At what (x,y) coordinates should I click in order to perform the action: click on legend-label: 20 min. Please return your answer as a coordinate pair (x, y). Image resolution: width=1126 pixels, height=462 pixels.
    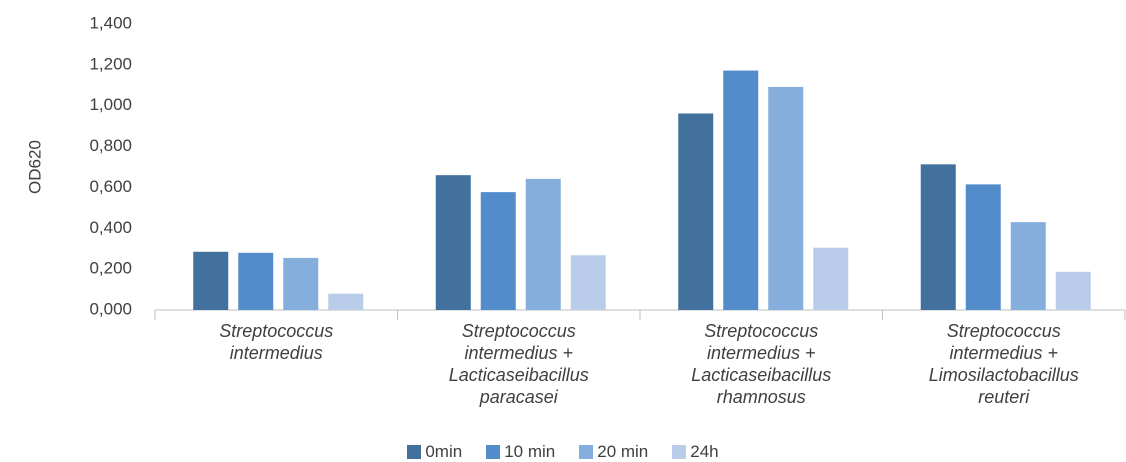
    Looking at the image, I should click on (623, 451).